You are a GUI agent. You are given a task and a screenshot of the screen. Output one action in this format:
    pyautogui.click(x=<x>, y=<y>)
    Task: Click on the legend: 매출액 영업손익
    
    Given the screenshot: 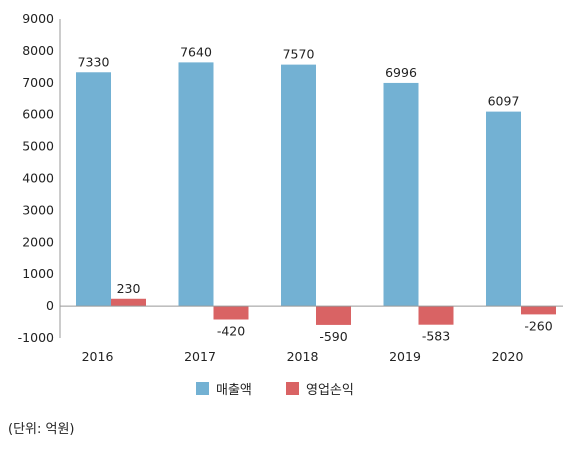 What is the action you would take?
    pyautogui.click(x=275, y=390)
    